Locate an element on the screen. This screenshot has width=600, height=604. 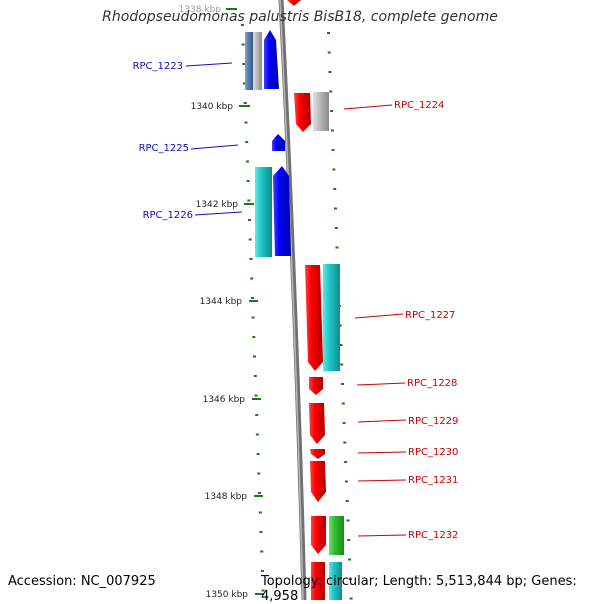
ruler-label: 1346 kbp is located at coordinates (224, 400).